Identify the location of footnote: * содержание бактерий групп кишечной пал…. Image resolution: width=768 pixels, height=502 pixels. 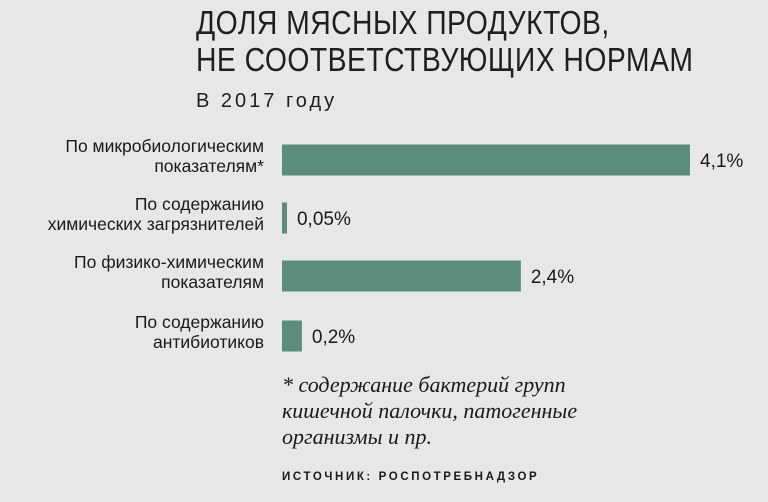
(517, 411).